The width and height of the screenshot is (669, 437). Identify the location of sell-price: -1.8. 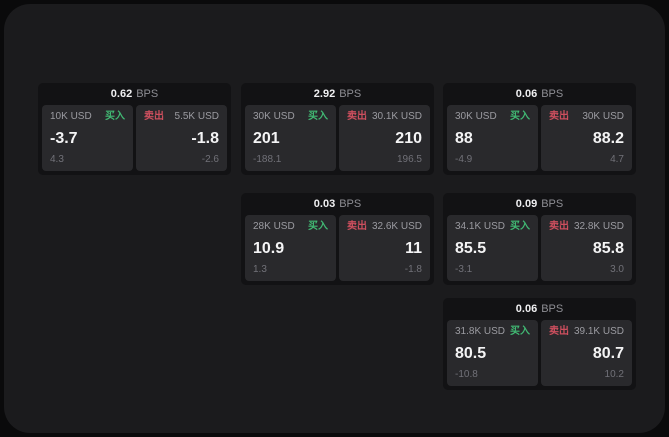
(205, 138).